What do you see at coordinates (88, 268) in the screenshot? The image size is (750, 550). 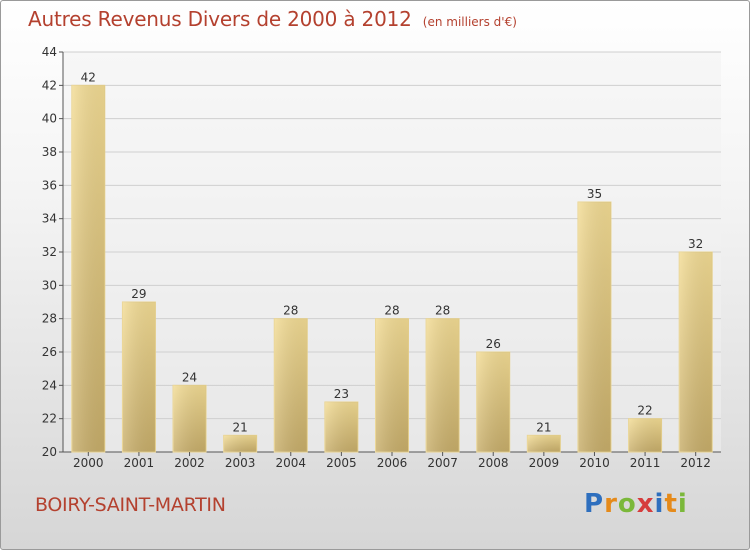 I see `bar-shade-2000` at bounding box center [88, 268].